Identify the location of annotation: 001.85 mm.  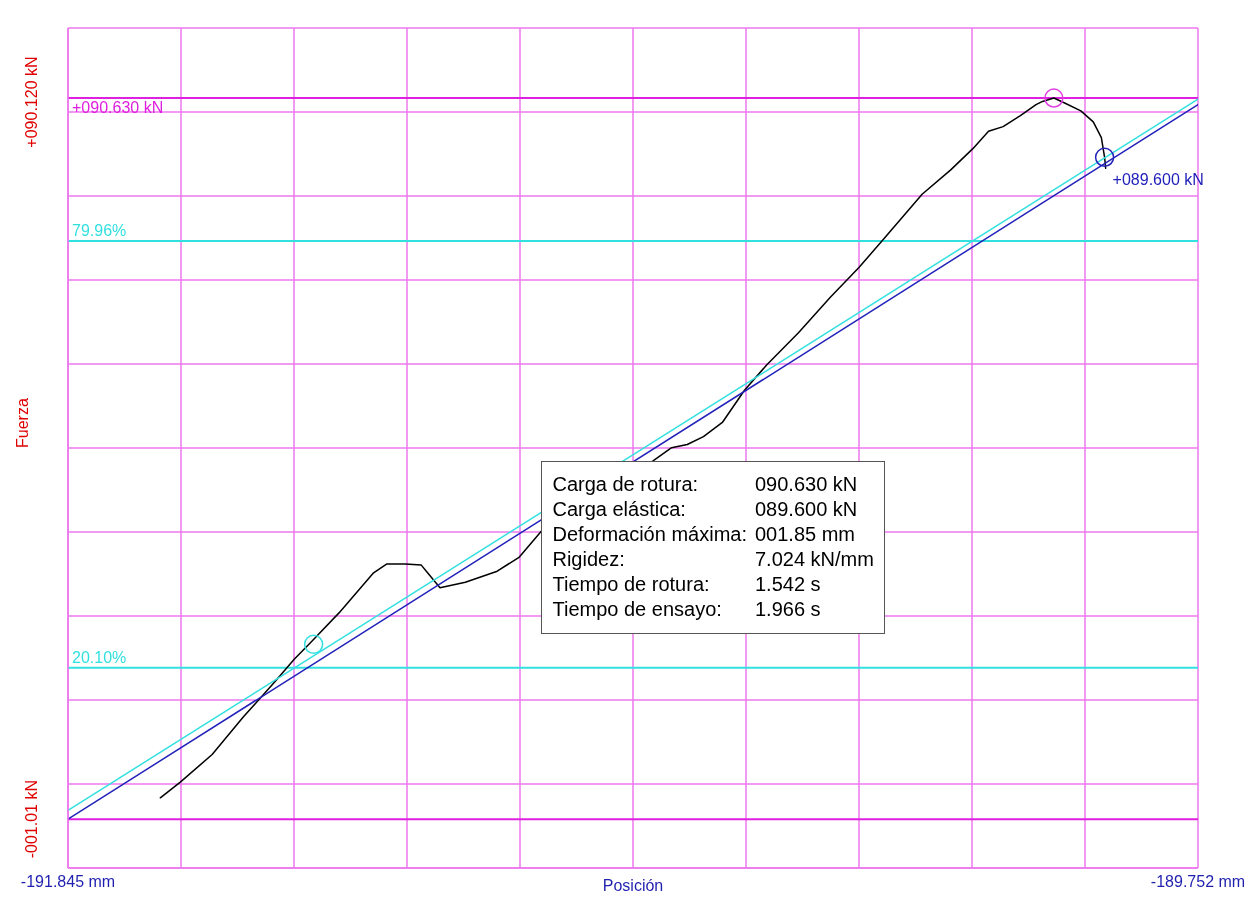
(805, 534).